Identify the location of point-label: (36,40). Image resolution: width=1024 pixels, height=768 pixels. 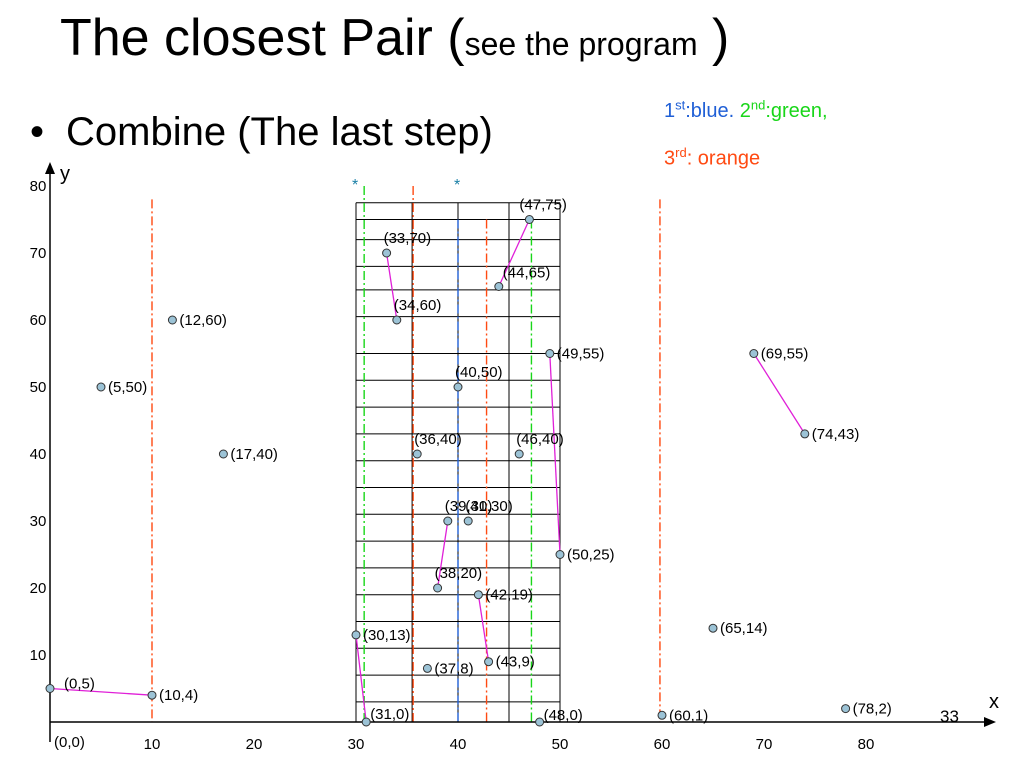
(438, 439).